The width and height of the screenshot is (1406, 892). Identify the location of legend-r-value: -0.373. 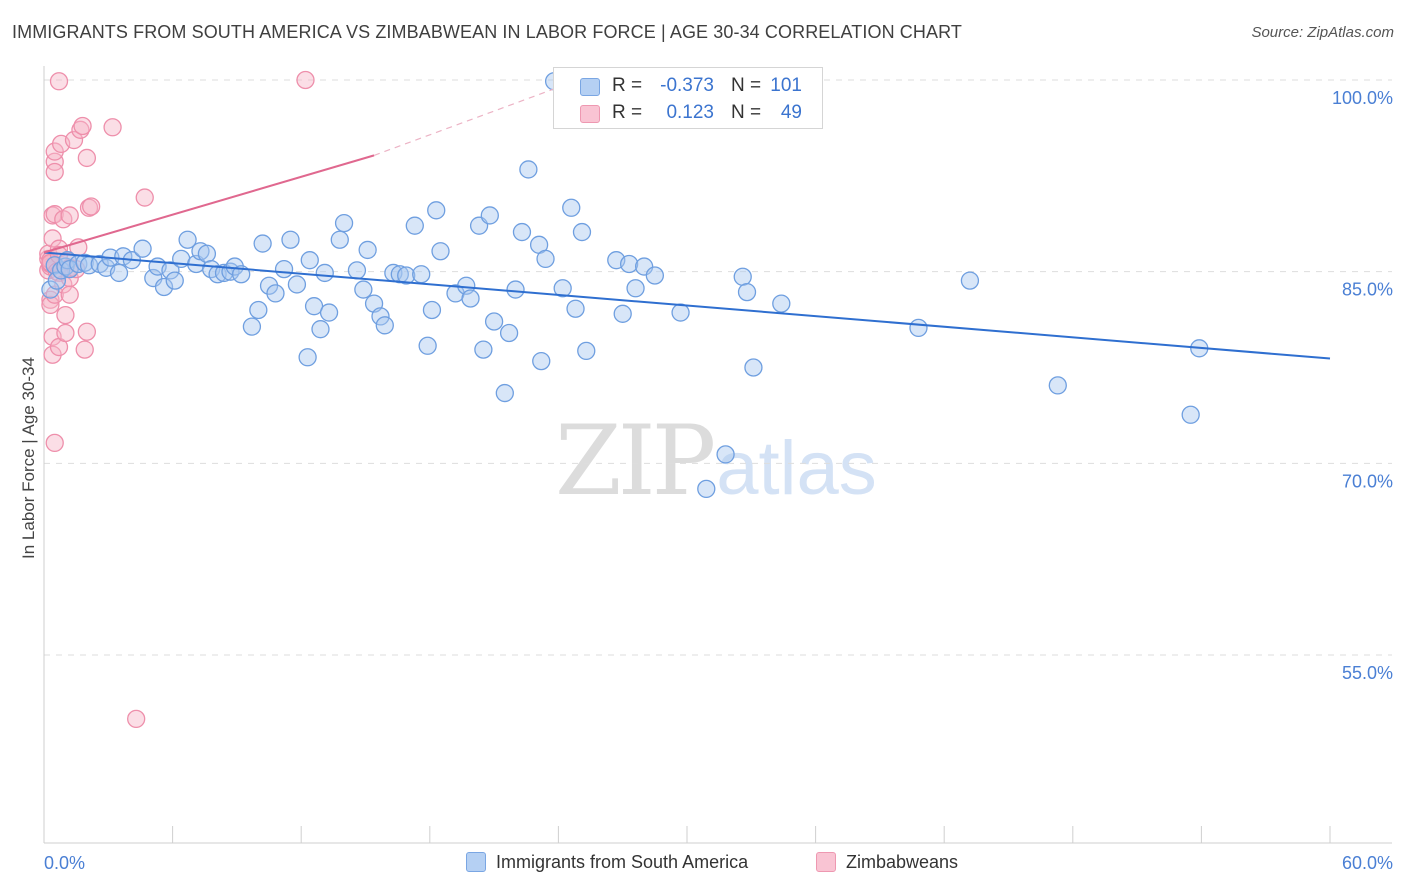
(687, 85).